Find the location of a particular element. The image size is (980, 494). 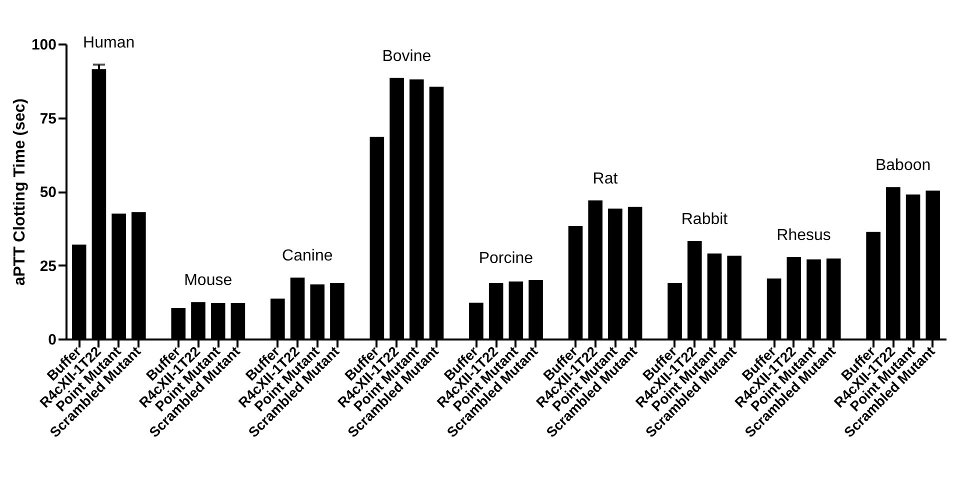

y-tick-label: 75 is located at coordinates (48, 119).